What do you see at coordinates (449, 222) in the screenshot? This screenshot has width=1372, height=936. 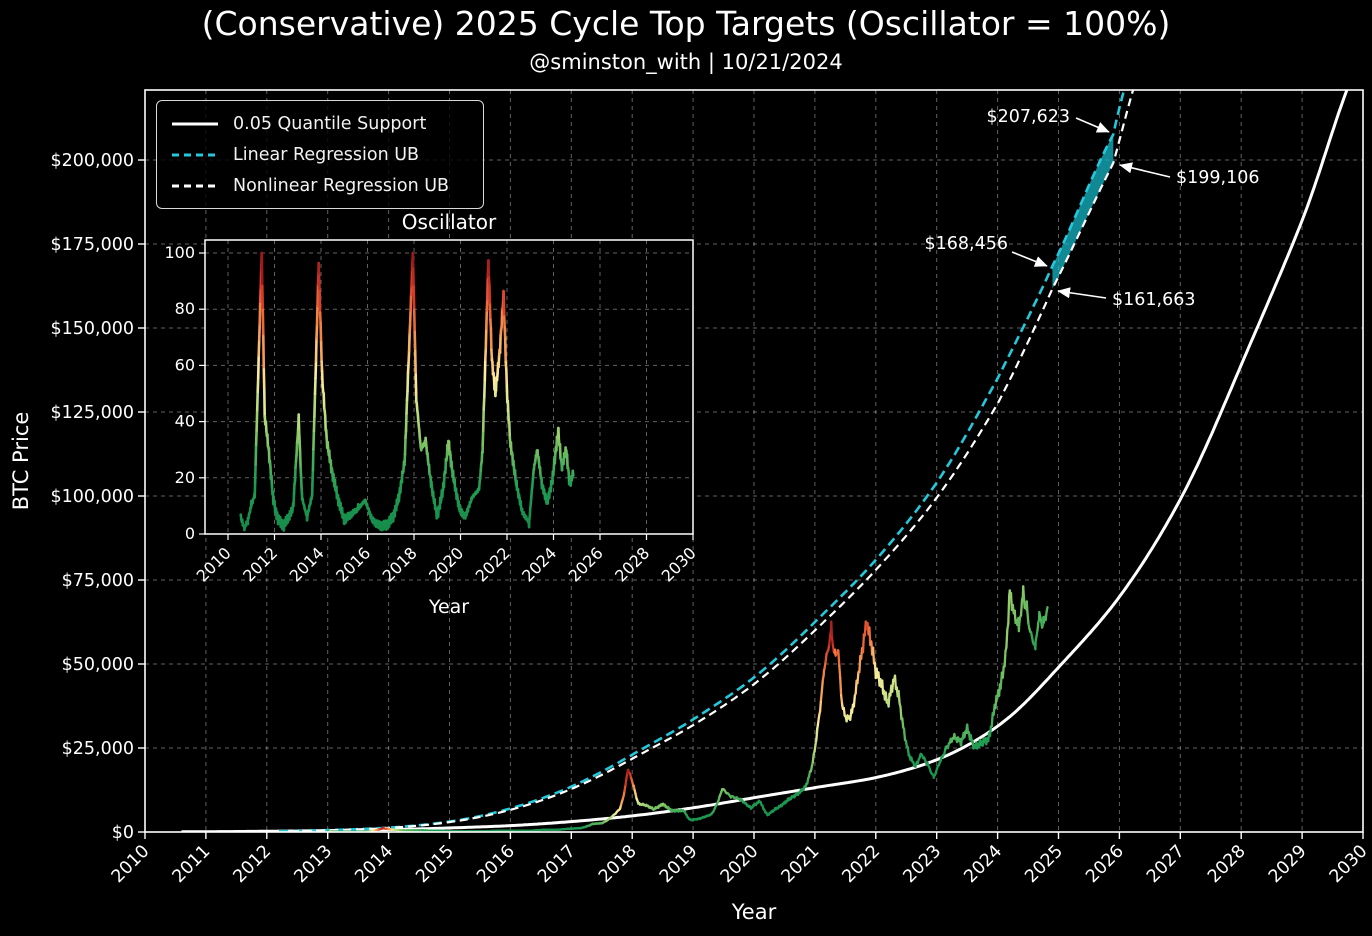 I see `inset-title: Oscillator` at bounding box center [449, 222].